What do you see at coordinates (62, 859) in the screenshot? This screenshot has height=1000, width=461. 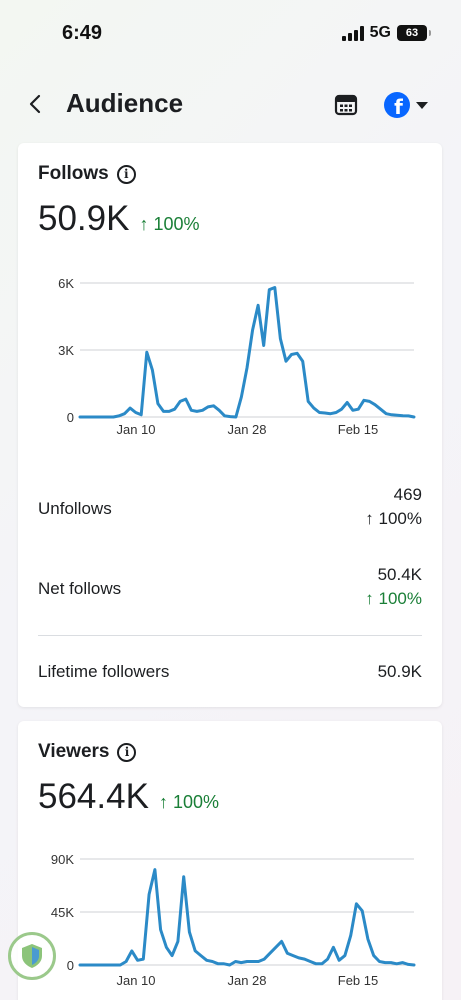 I see `y-tick-label: 90K` at bounding box center [62, 859].